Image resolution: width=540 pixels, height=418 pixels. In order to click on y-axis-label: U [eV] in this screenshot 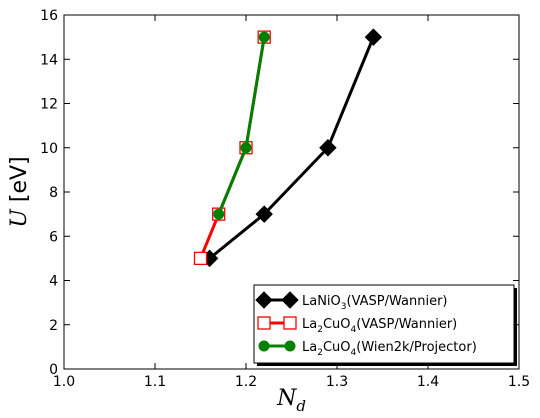, I will do `click(19, 191)`.